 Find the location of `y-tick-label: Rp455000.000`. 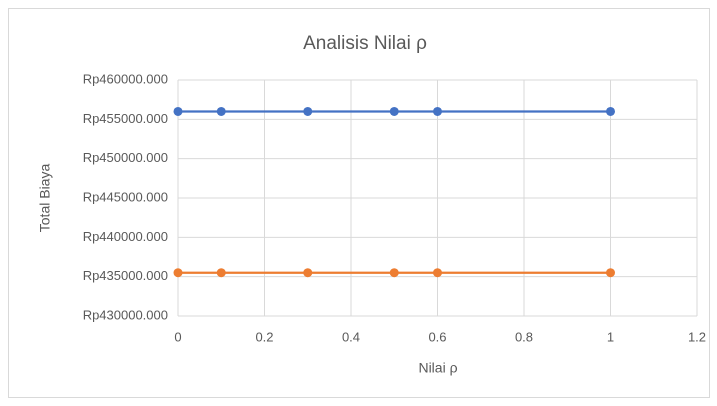

y-tick-label: Rp455000.000 is located at coordinates (125, 118).